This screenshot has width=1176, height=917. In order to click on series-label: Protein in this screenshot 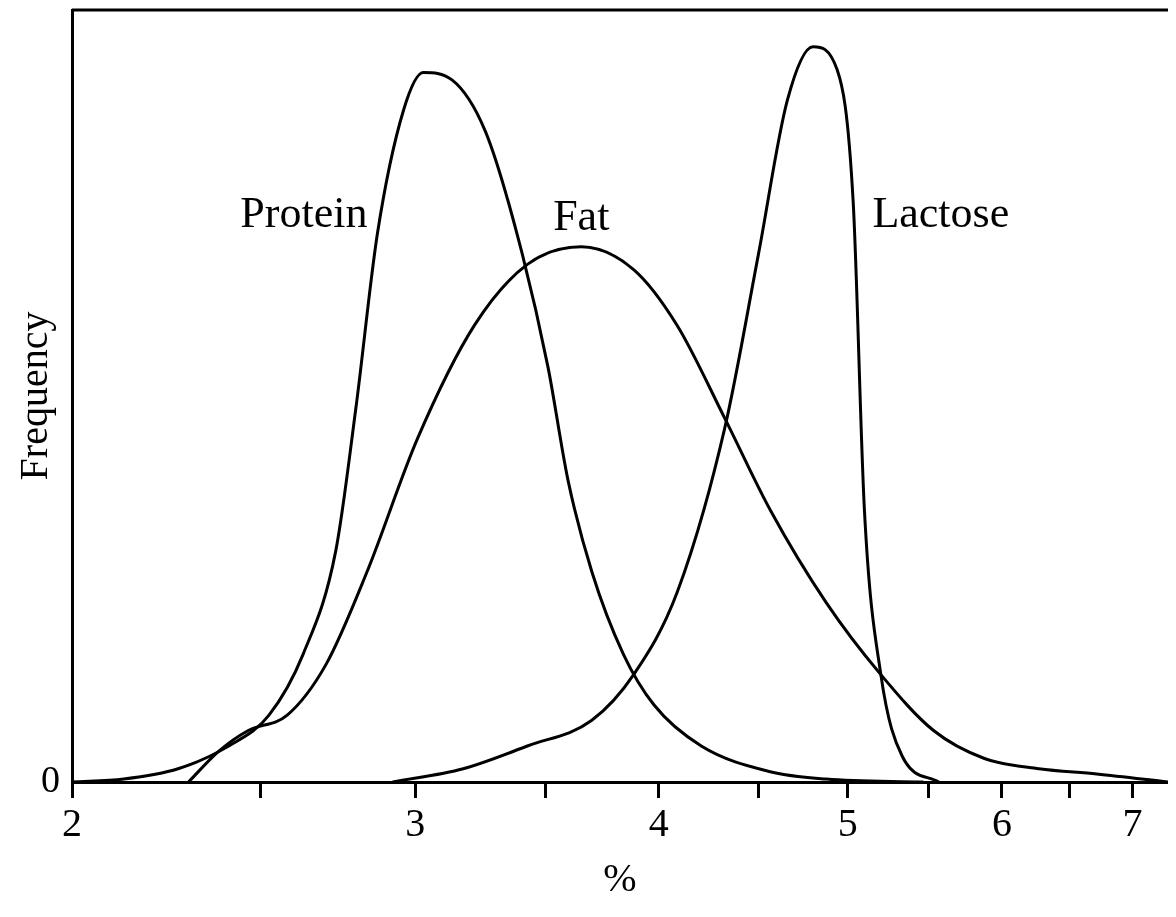, I will do `click(304, 213)`.